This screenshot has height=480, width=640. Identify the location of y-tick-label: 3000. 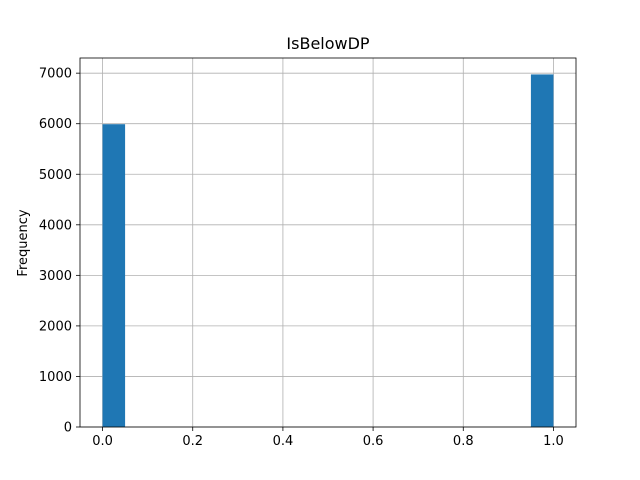
(55, 276).